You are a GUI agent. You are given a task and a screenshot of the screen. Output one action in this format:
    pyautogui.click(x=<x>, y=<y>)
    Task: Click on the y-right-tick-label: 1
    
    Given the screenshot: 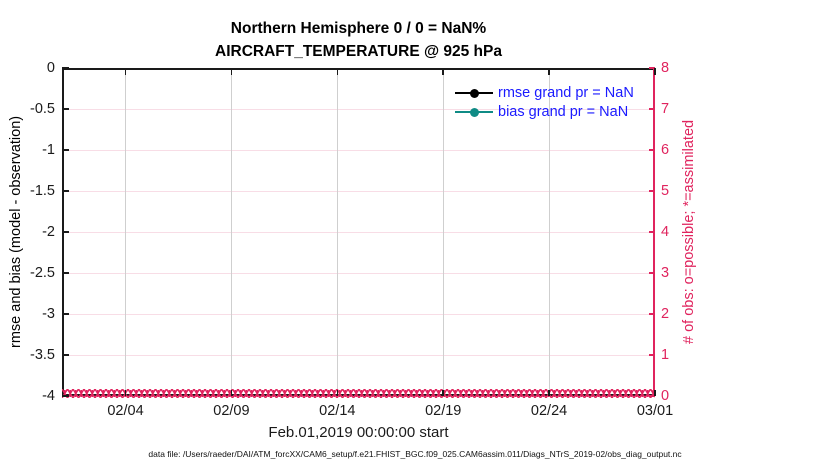 What is the action you would take?
    pyautogui.click(x=665, y=355)
    